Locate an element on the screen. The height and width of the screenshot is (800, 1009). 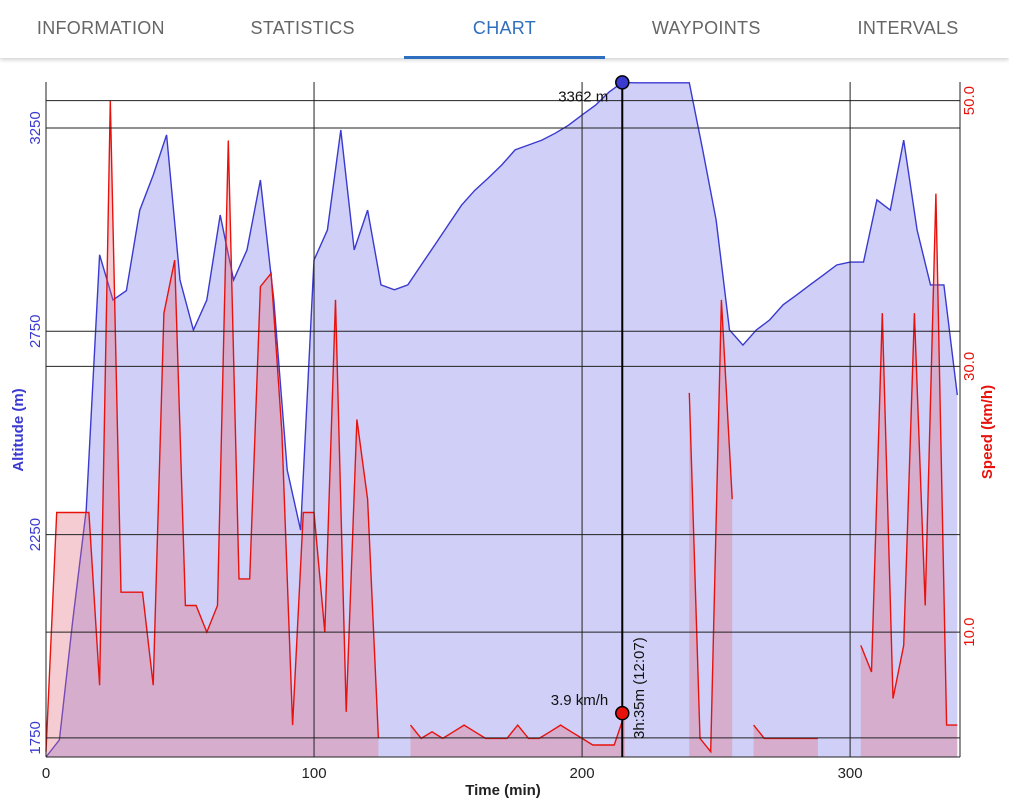
y-tick-label: 3250 is located at coordinates (35, 127).